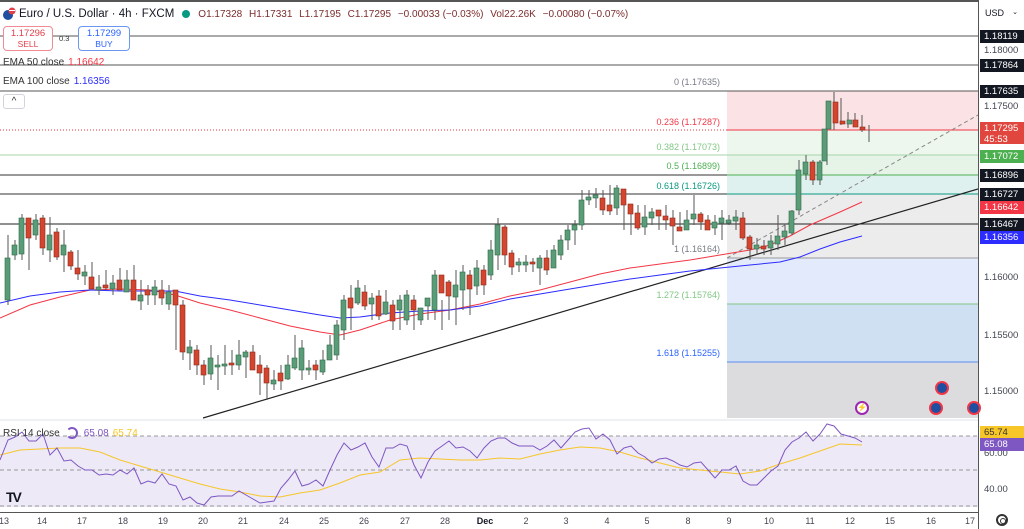  I want to click on price-label: 1.15000, so click(1001, 391).